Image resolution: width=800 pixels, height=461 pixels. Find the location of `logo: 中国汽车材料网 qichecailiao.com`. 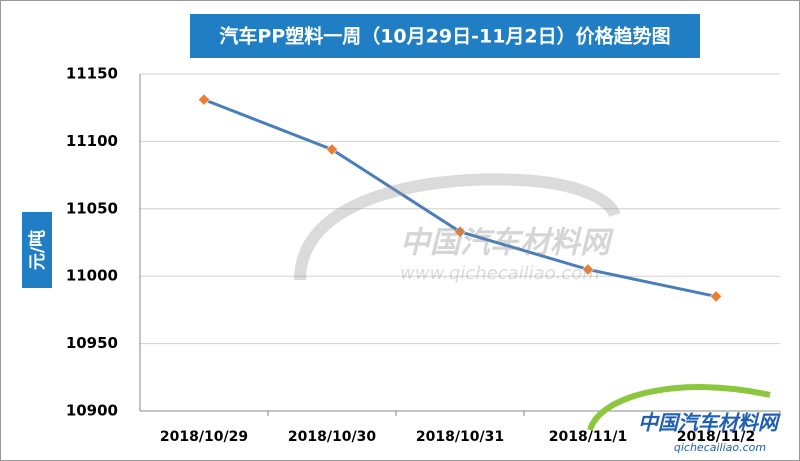

logo: 中国汽车材料网 qichecailiao.com is located at coordinates (684, 419).